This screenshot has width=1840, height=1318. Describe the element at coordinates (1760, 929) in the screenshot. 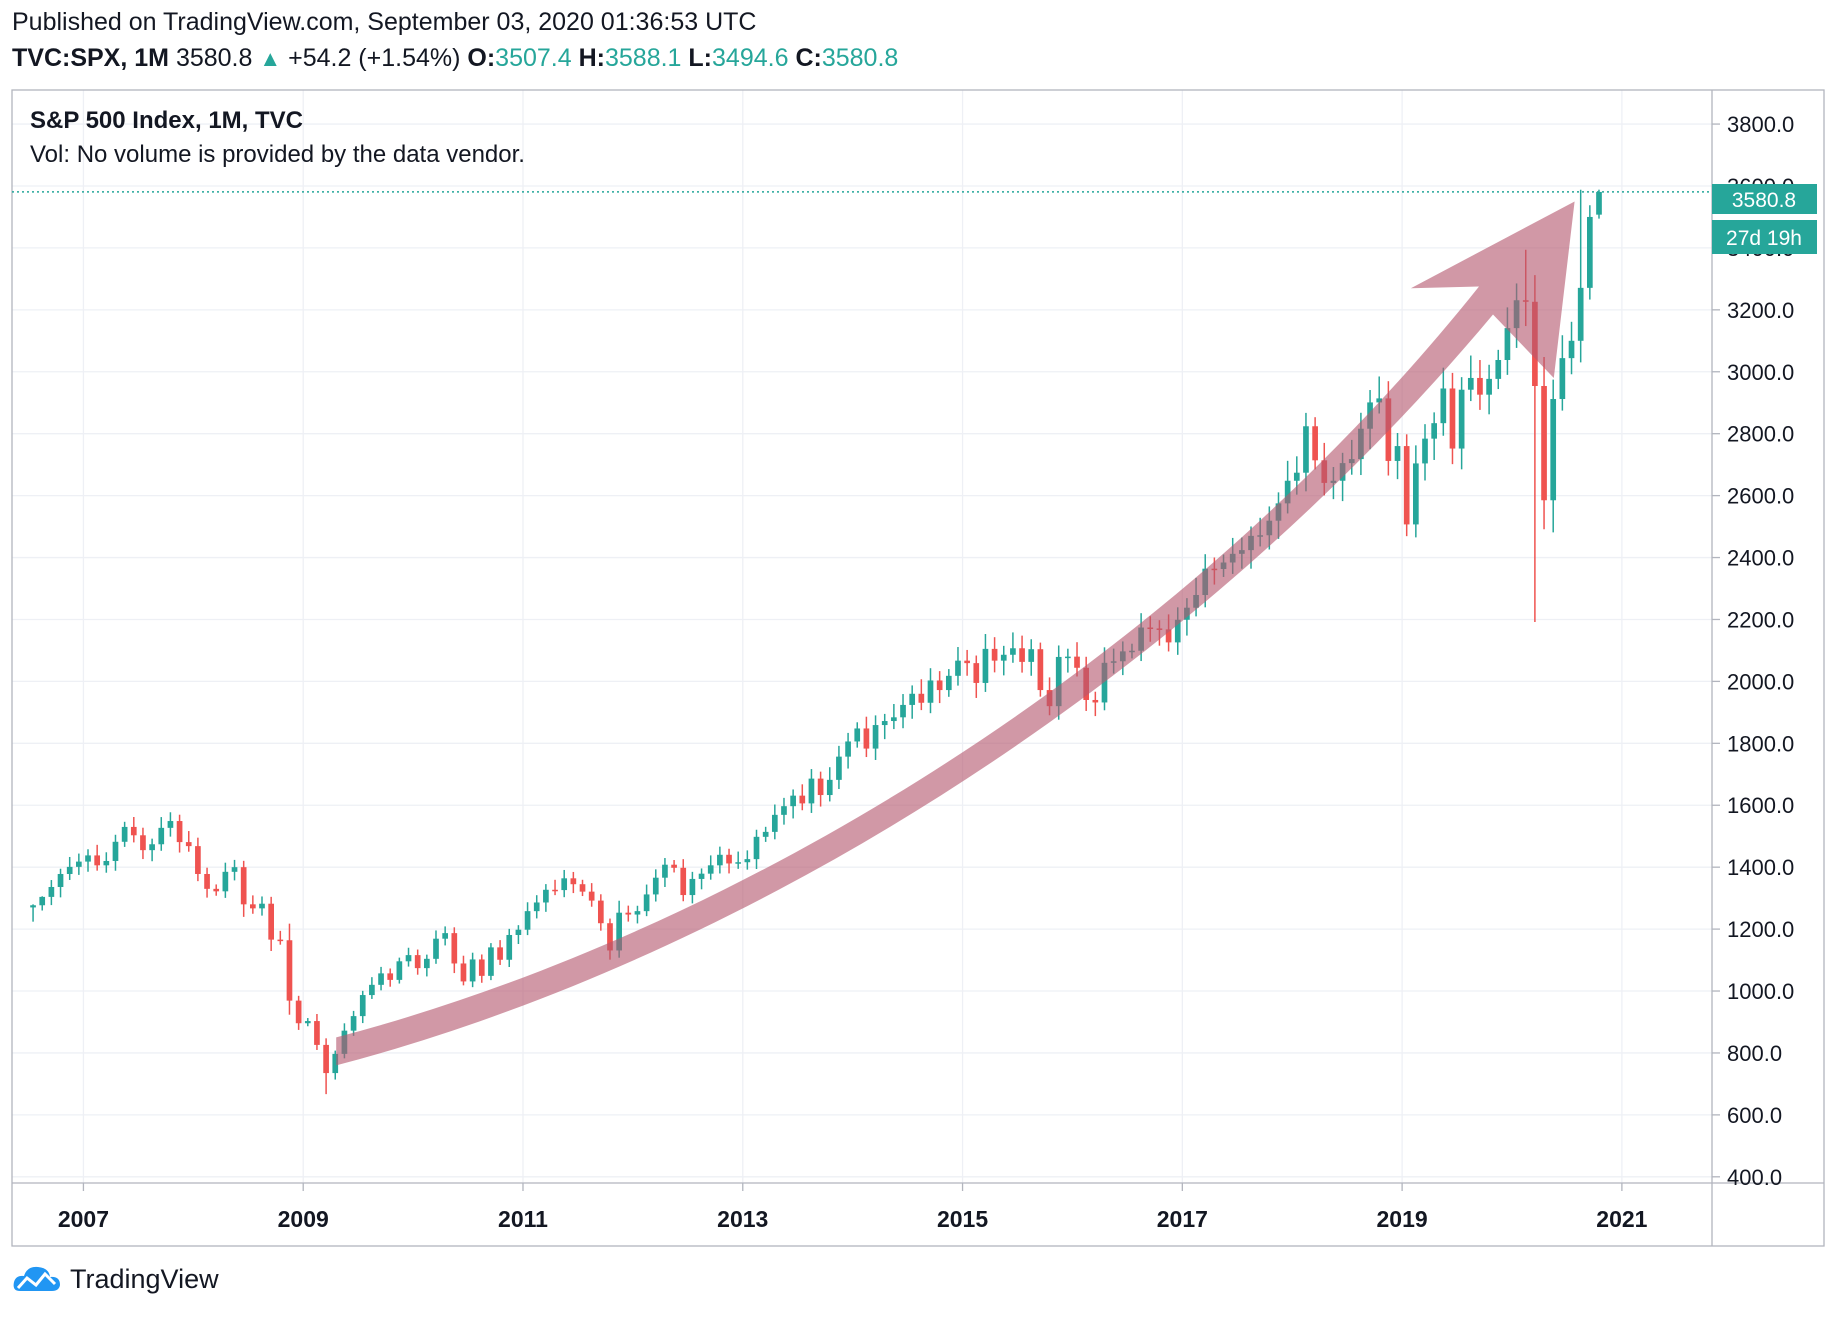

I see `y-tick-label: 1200.0` at that location.